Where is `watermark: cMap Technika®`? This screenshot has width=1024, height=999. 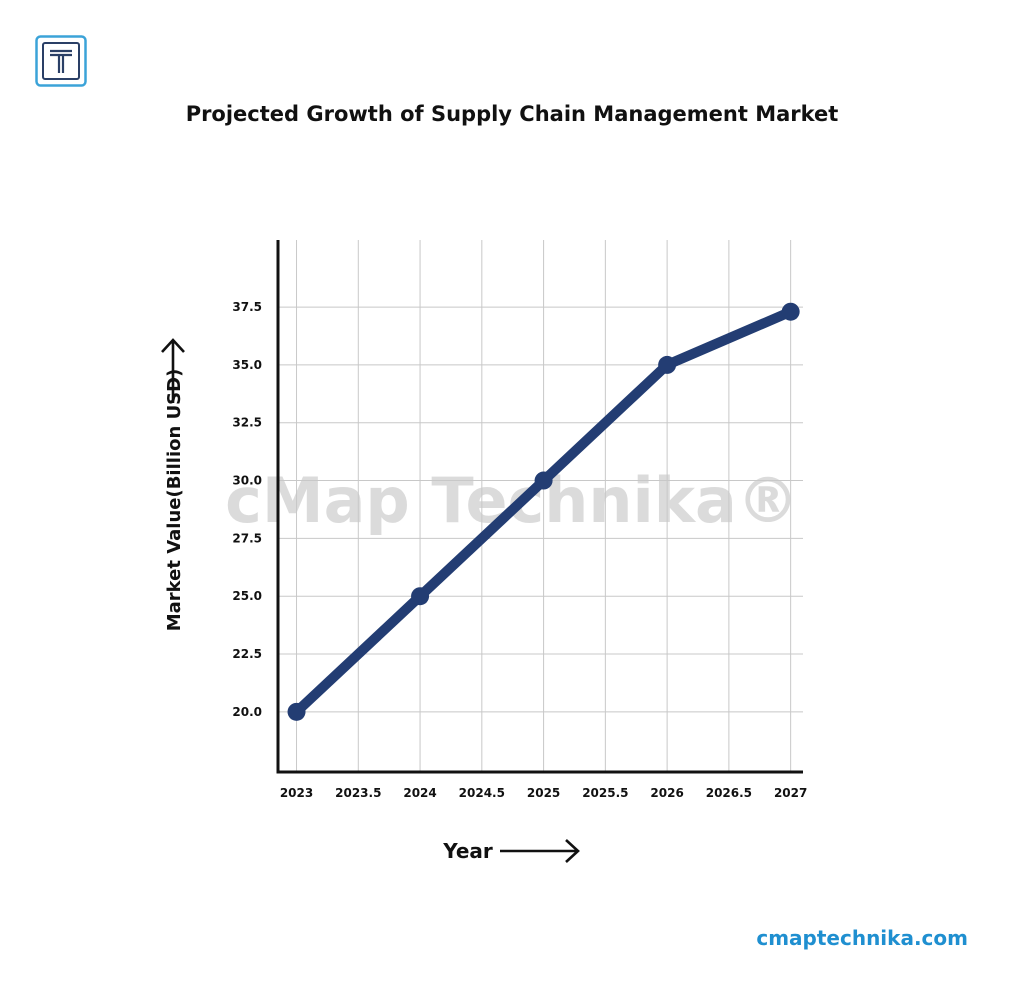 watermark: cMap Technika® is located at coordinates (512, 500).